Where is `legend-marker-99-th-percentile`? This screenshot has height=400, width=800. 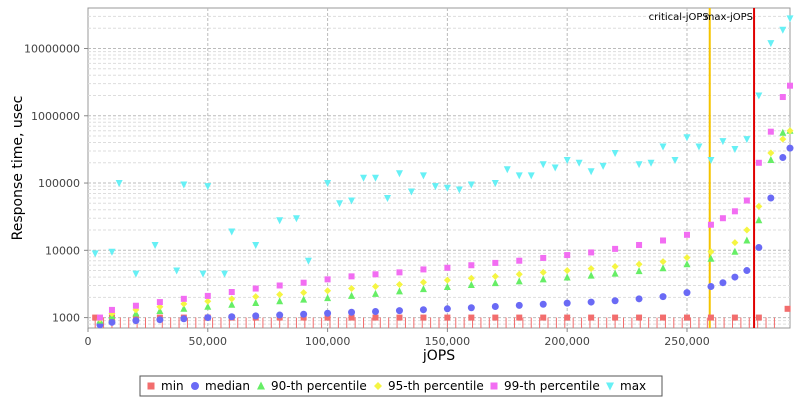
legend-marker-99-th-percentile is located at coordinates (494, 386).